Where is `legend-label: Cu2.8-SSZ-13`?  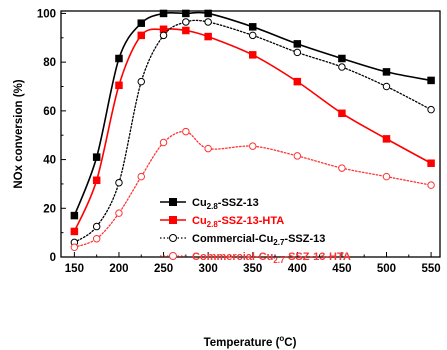
legend-label: Cu2.8-SSZ-13 is located at coordinates (225, 204).